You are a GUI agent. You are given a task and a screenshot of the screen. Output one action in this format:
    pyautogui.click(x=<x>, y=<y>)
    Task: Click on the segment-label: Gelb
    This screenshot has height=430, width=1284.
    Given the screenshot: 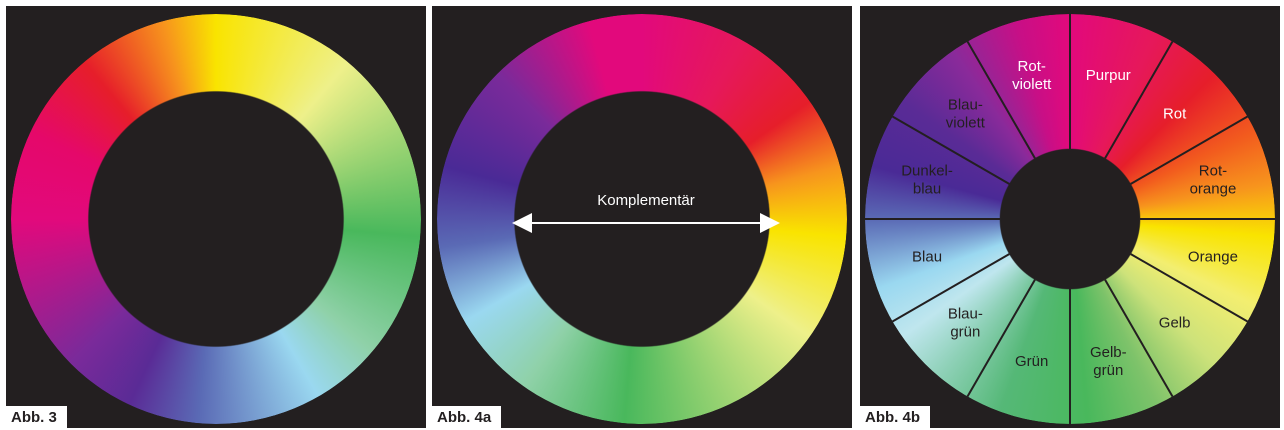 What is the action you would take?
    pyautogui.click(x=1175, y=323)
    